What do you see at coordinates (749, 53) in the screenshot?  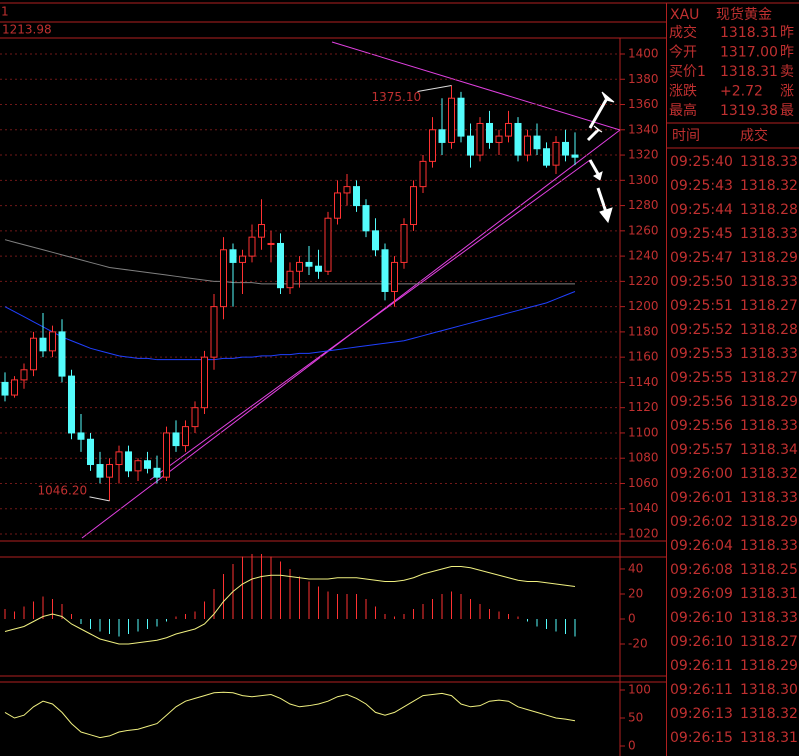 I see `quote-value: 1317.00` at bounding box center [749, 53].